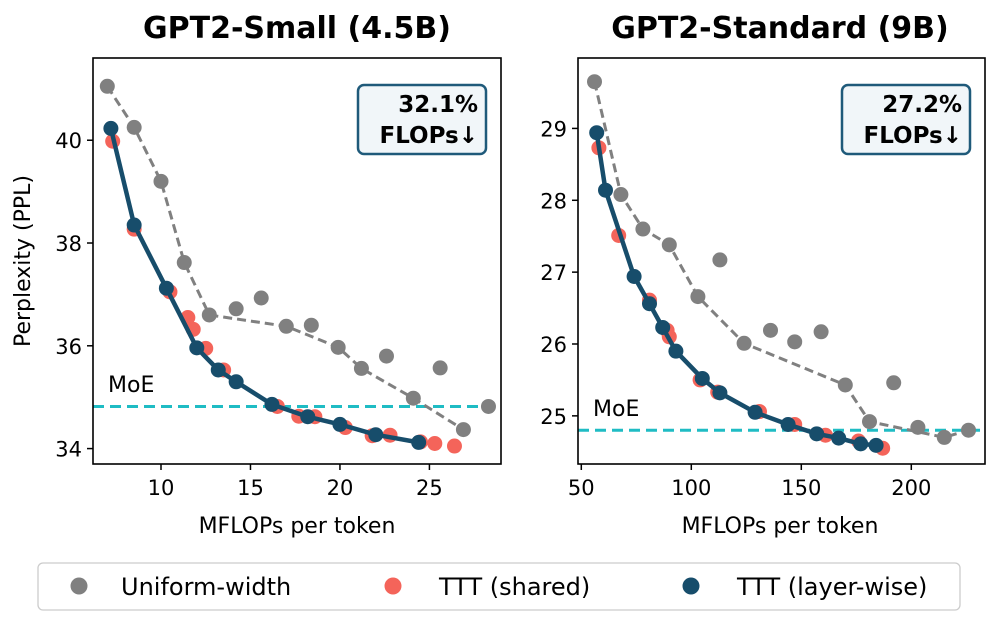 This screenshot has height=625, width=997. Describe the element at coordinates (801, 488) in the screenshot. I see `x-tick-label: 150` at that location.